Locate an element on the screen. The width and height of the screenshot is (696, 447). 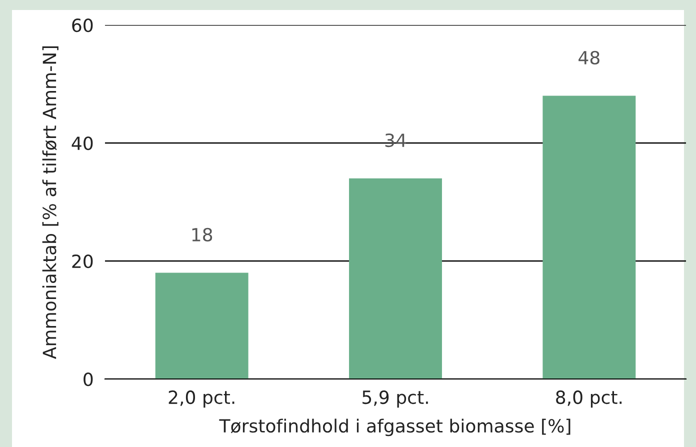
x-tick-label: 8,0 pct. is located at coordinates (589, 399).